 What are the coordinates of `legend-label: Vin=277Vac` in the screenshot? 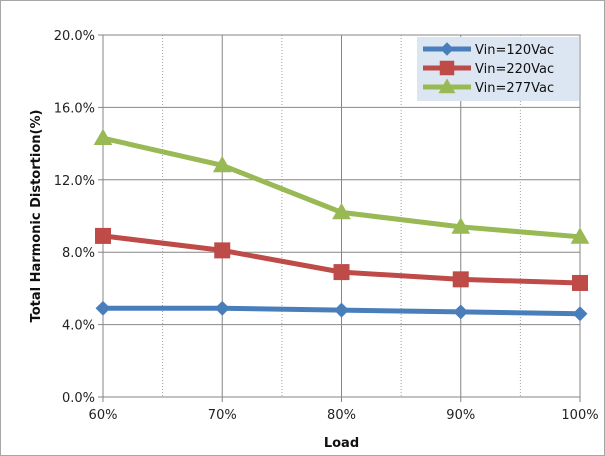 It's located at (514, 88).